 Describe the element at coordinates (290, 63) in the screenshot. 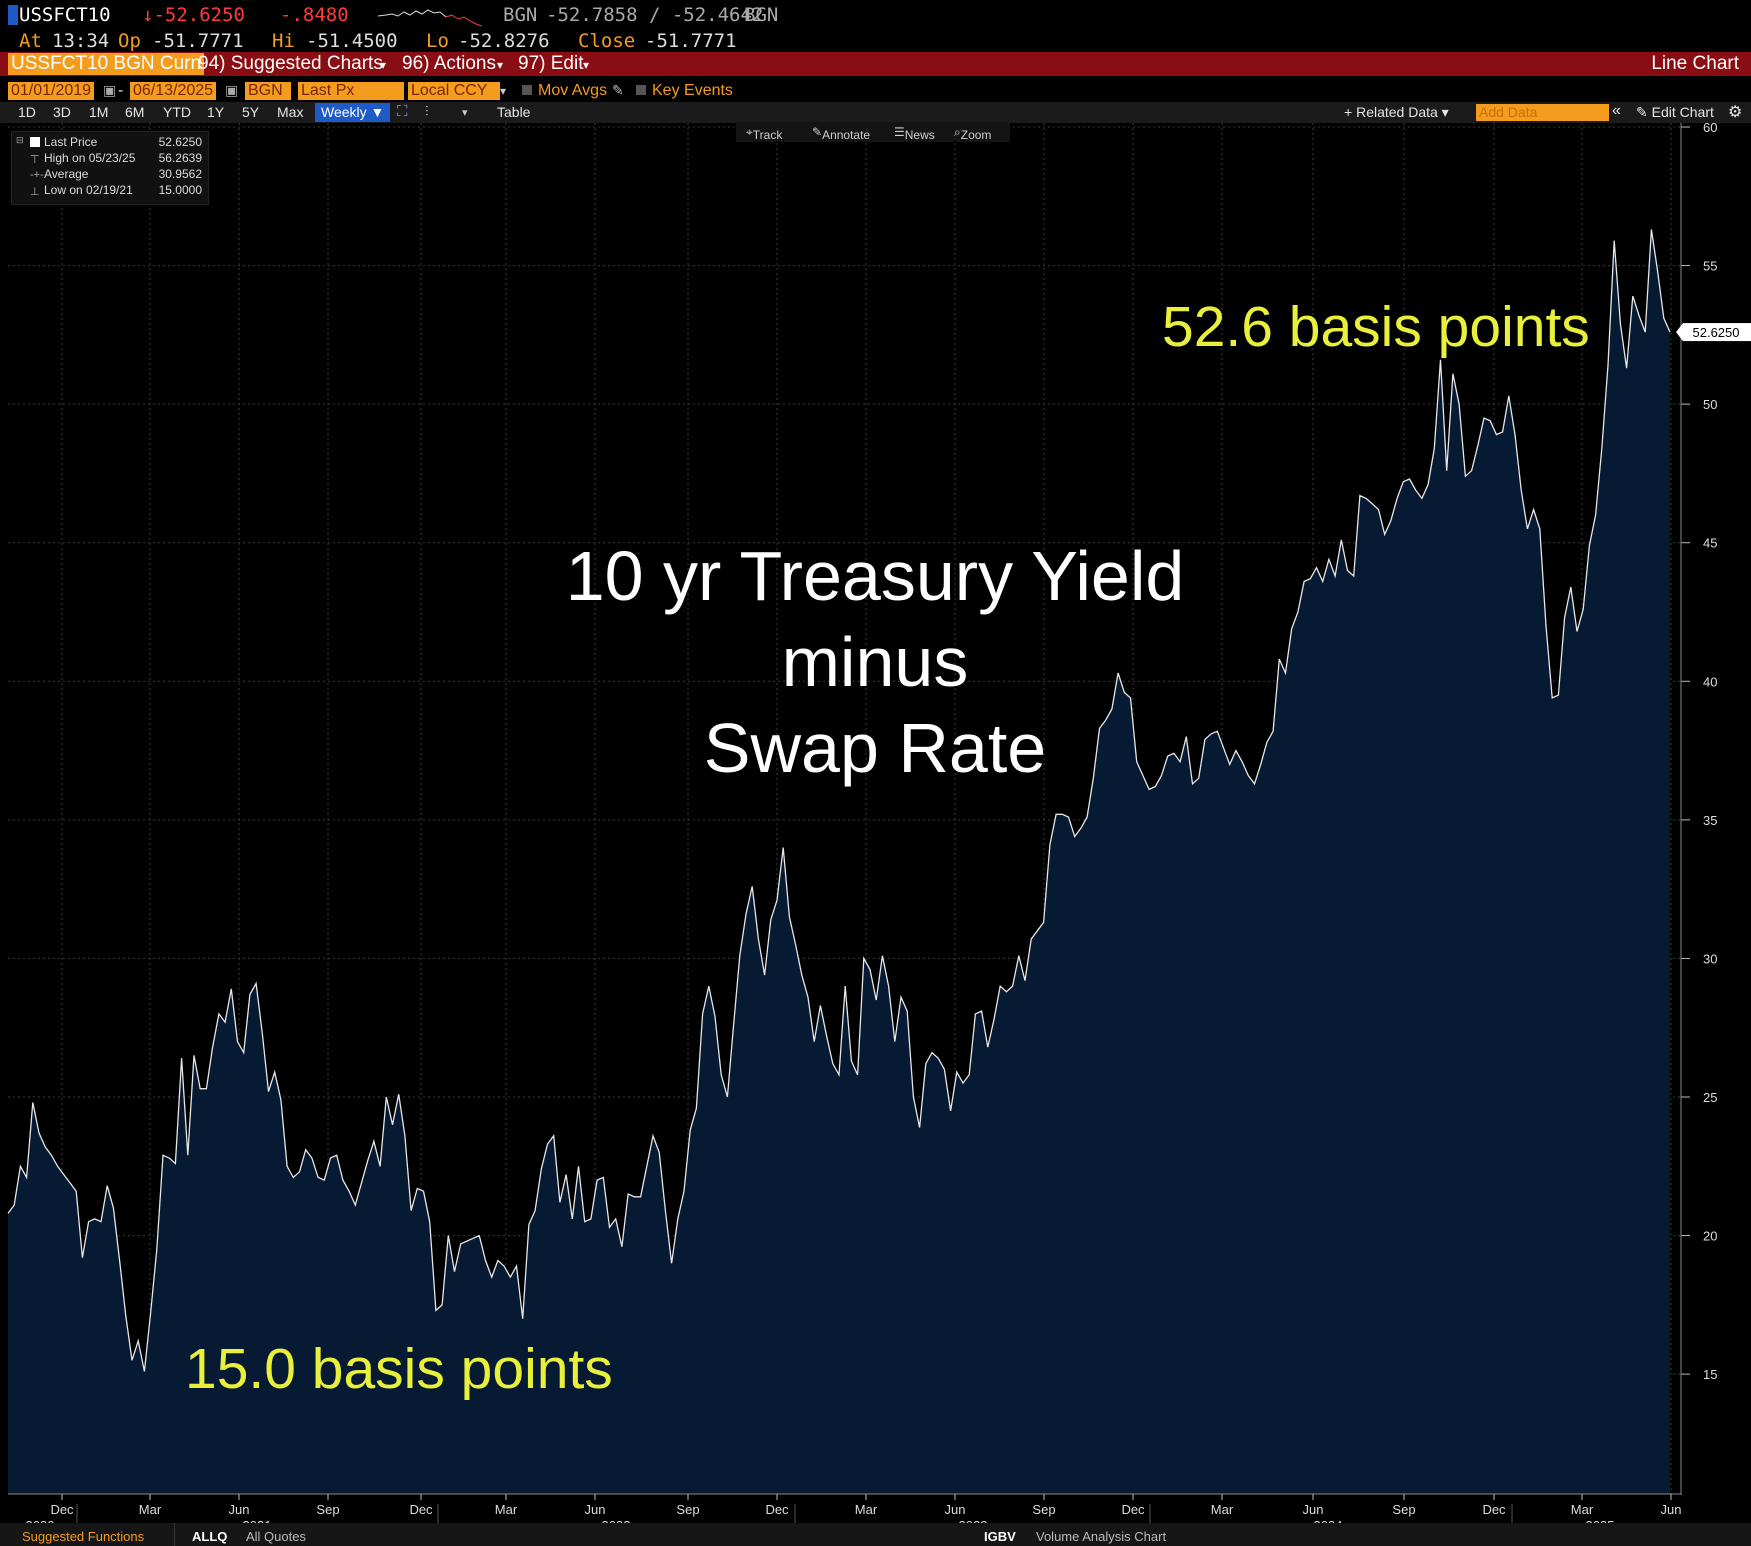

I see `suggested-charts-menu: 94) Suggested Charts` at that location.